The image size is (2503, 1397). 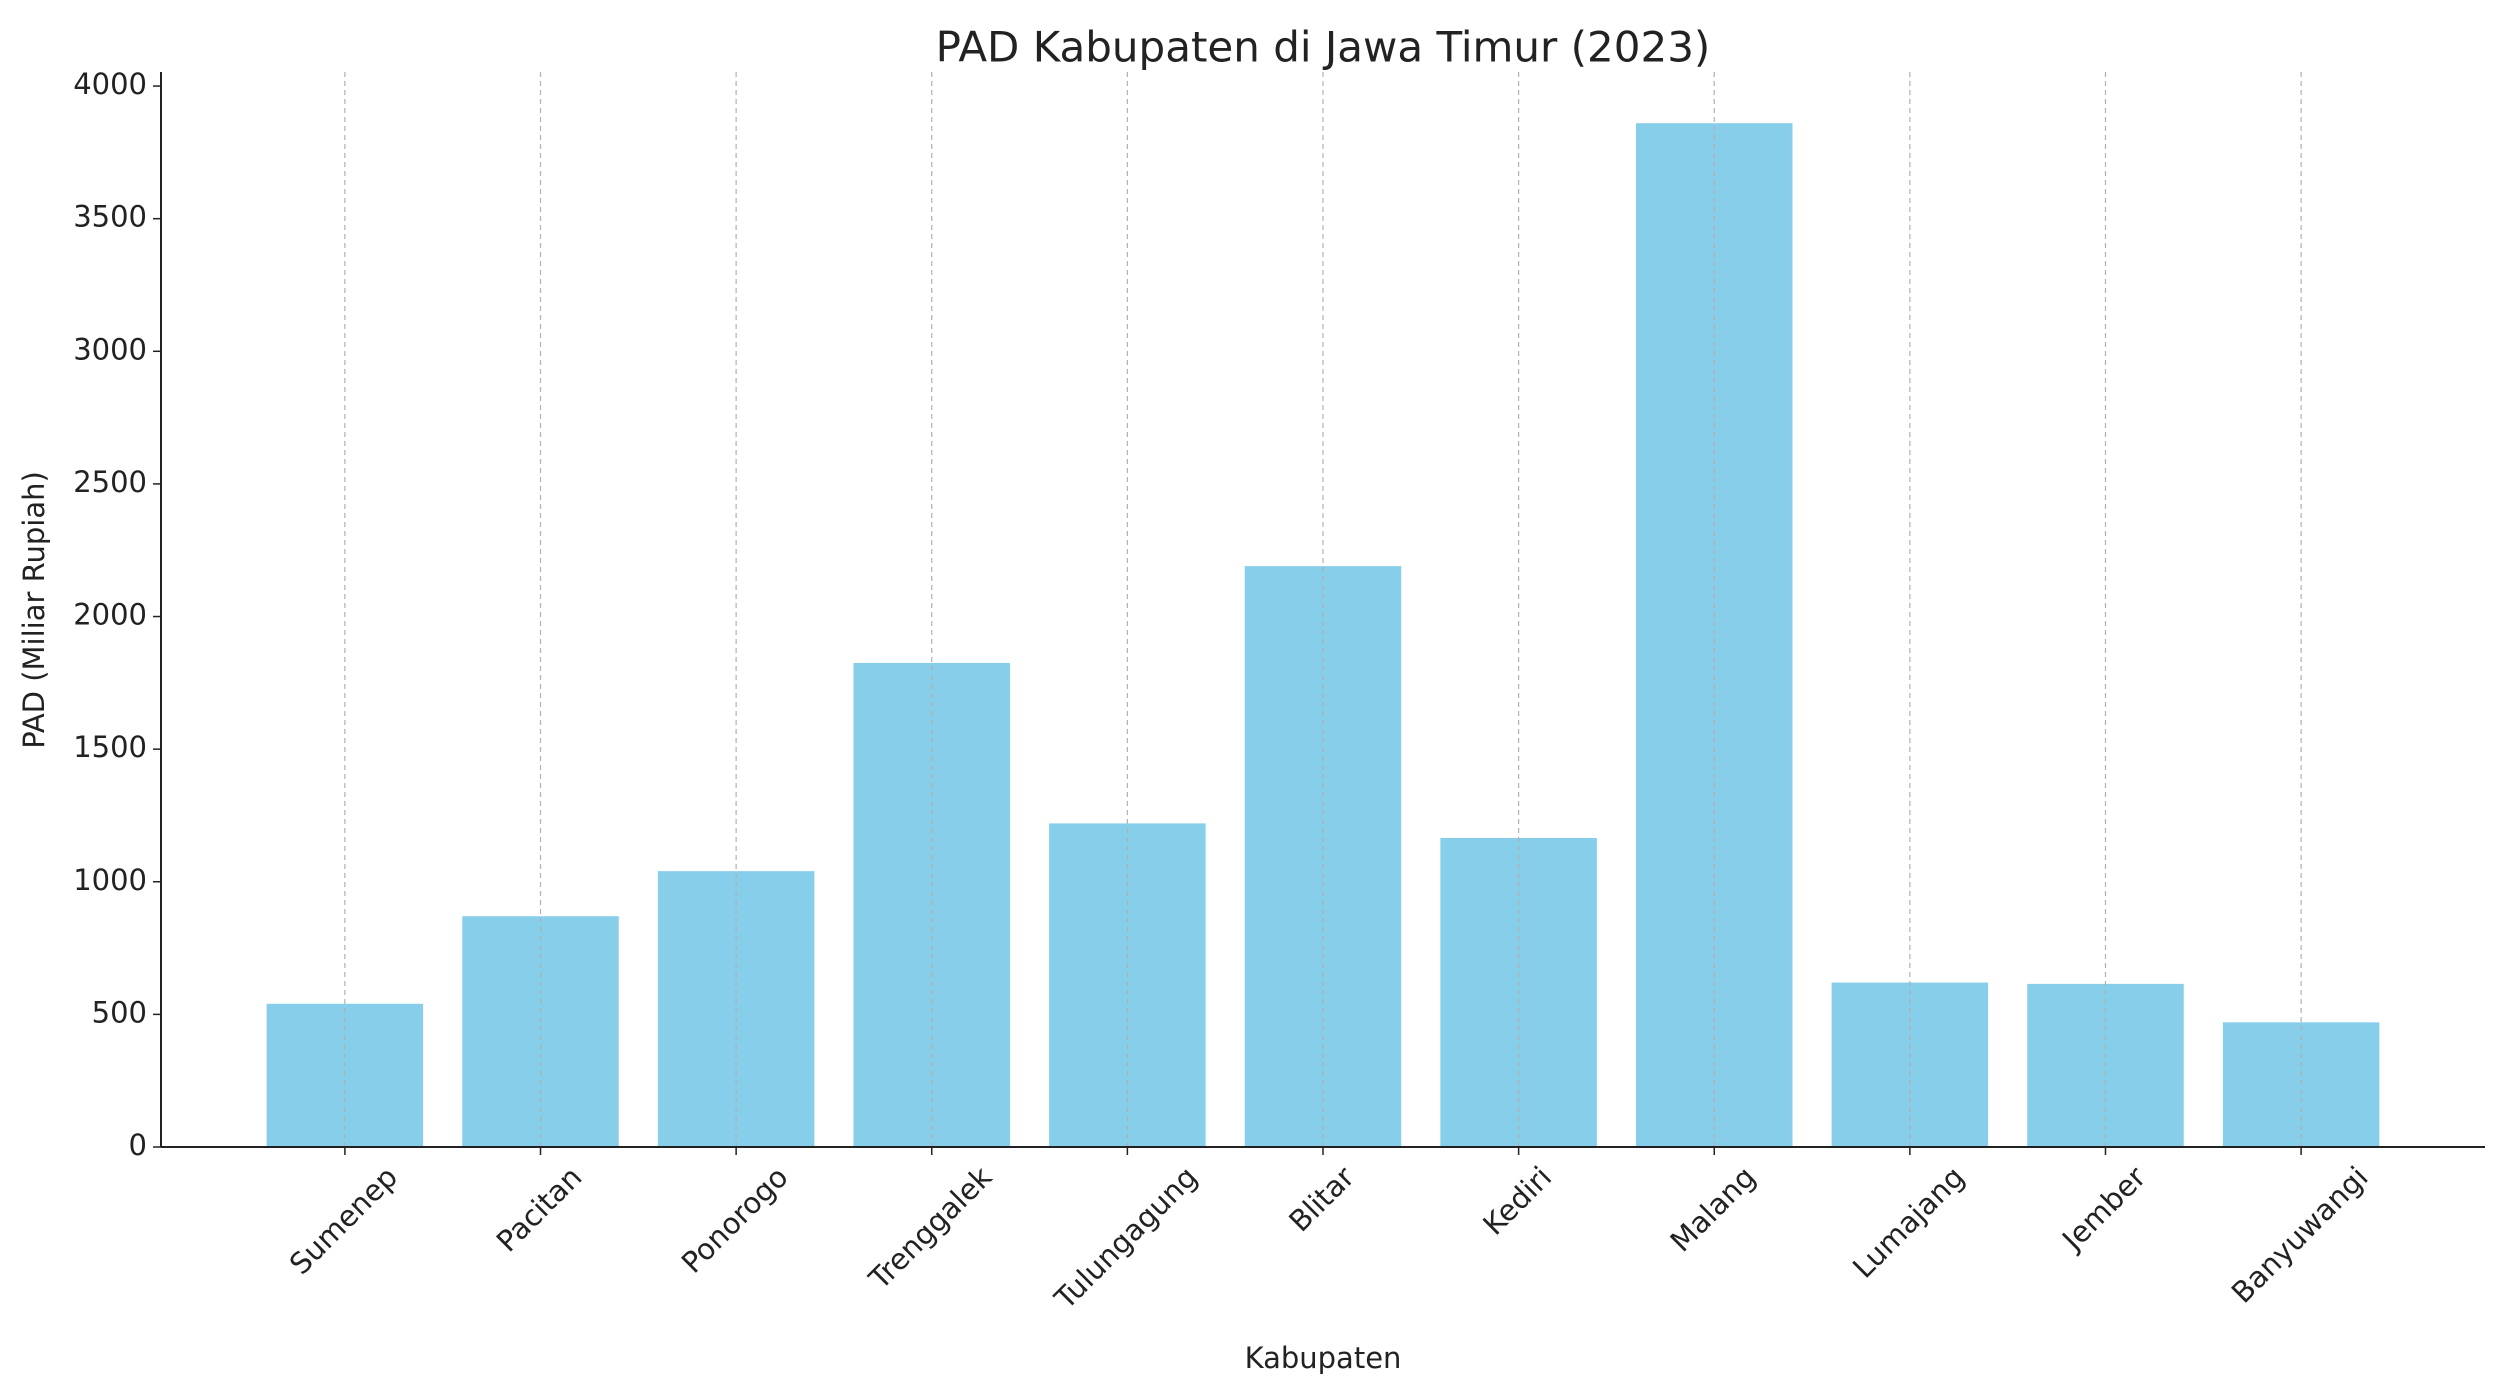 I want to click on y-axis-label: PAD (Miliar Rupiah), so click(x=34, y=610).